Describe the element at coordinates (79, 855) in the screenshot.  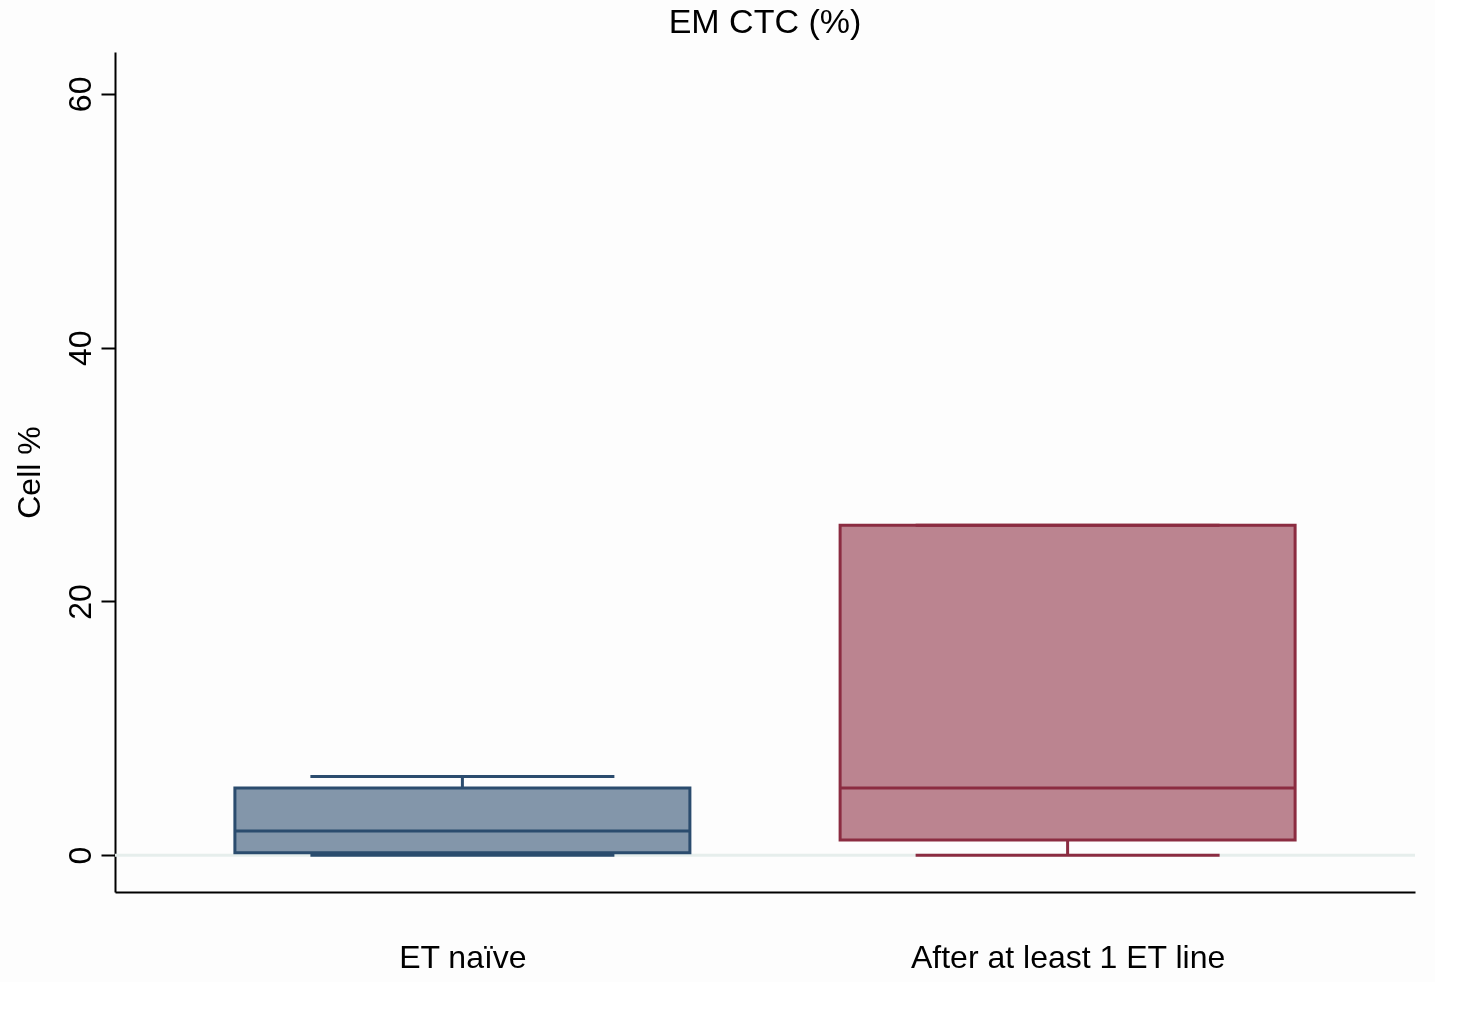
I see `y-tick-label: 0` at that location.